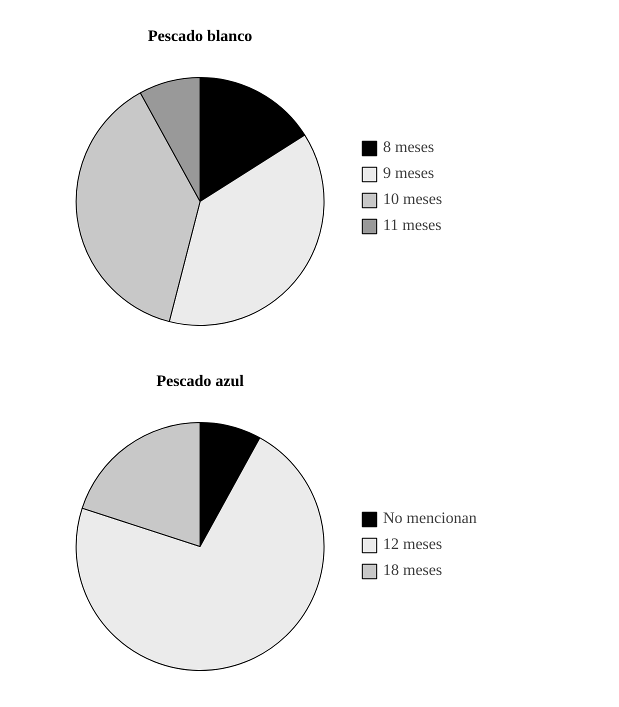 This screenshot has width=619, height=707. Describe the element at coordinates (200, 36) in the screenshot. I see `chart-title: Pescado blanco` at that location.